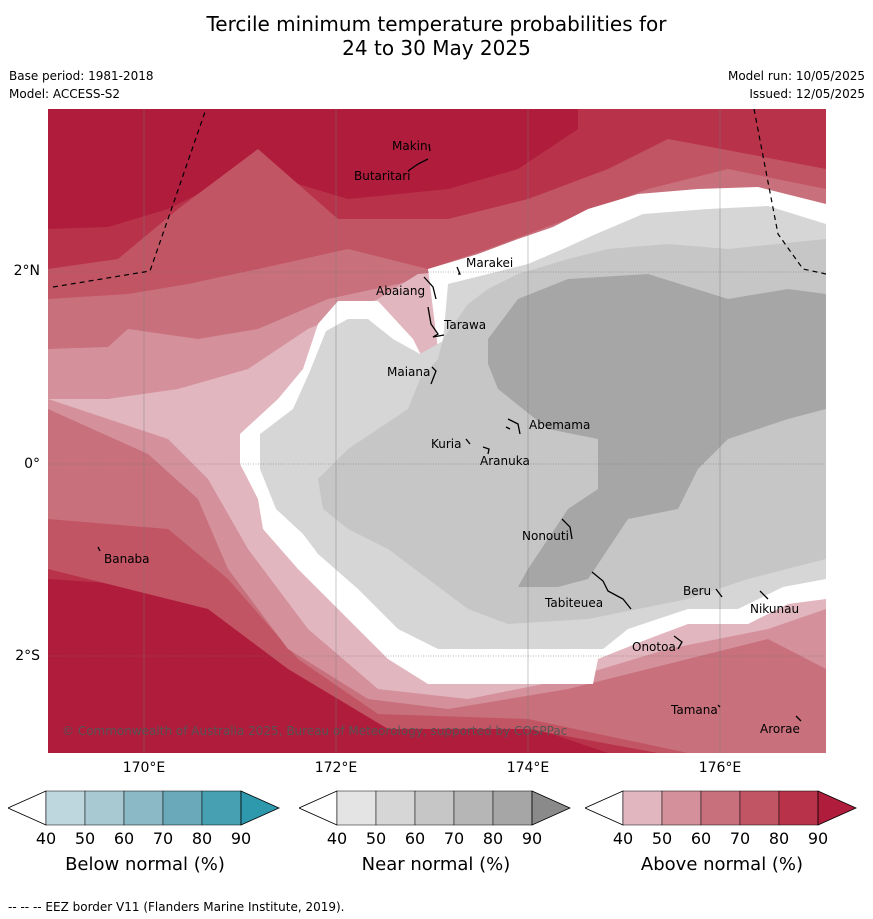 This screenshot has height=919, width=873. What do you see at coordinates (505, 461) in the screenshot?
I see `label-aranuka: Aranuka` at bounding box center [505, 461].